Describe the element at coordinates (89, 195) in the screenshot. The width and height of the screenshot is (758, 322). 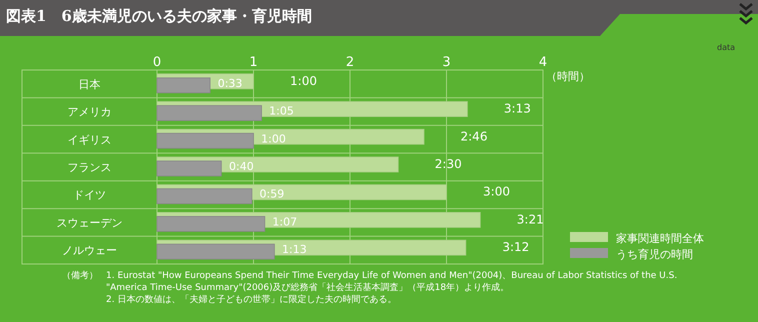
I see `y-tick-label: ドイツ` at that location.